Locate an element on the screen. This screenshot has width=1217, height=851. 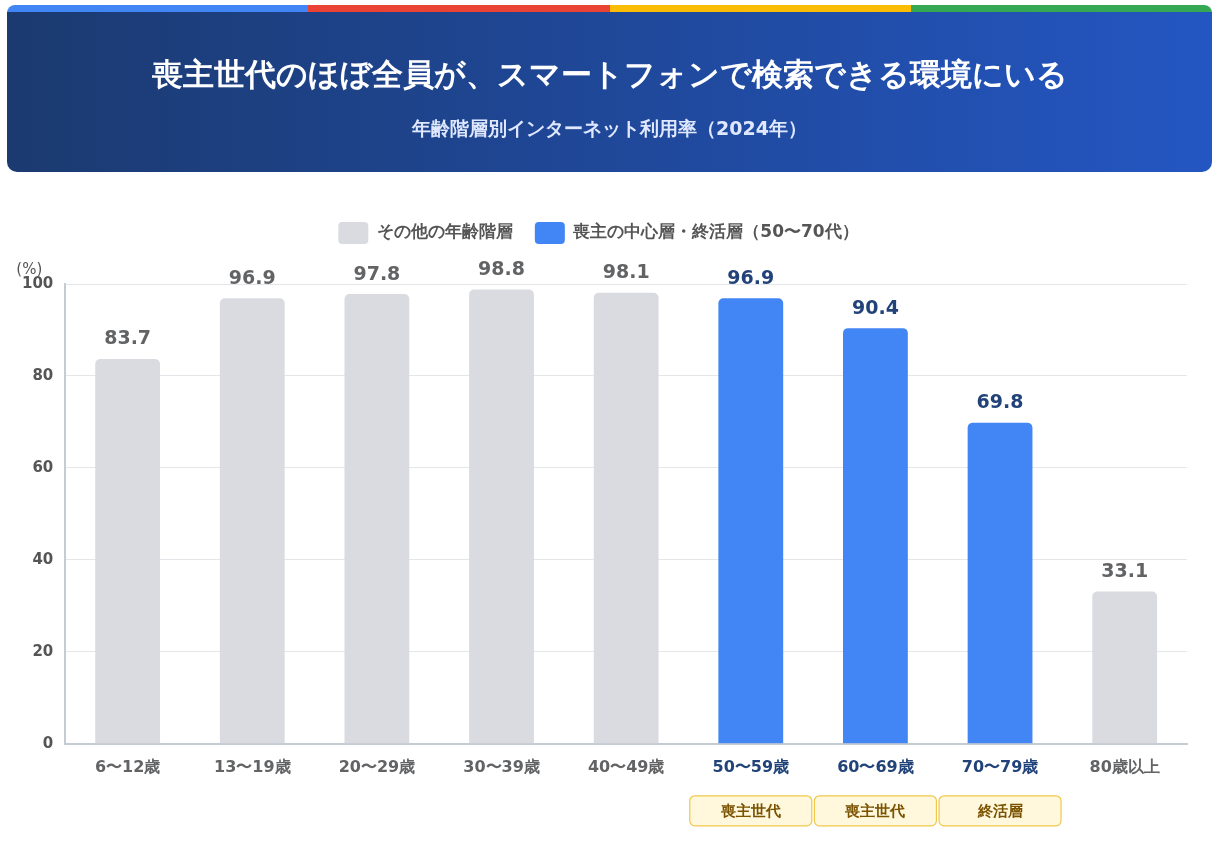
data-label: 69.8 is located at coordinates (1000, 401).